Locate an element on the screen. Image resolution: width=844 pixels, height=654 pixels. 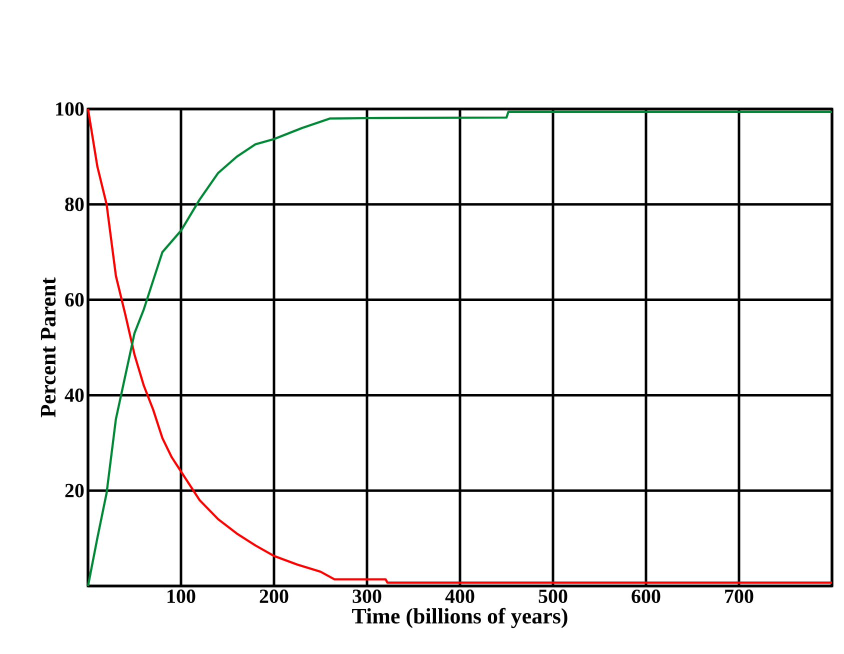
x-tick-label: 300 is located at coordinates (367, 597).